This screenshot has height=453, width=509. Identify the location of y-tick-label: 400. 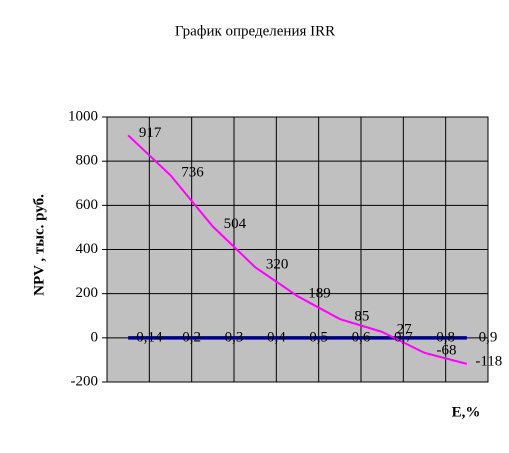
(87, 249).